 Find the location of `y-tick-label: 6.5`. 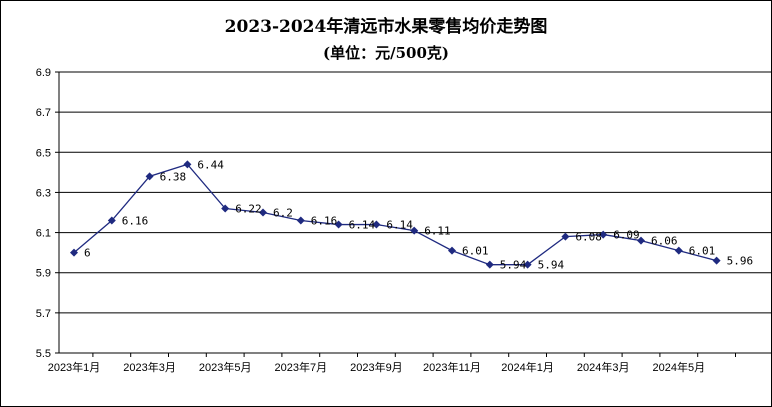

y-tick-label: 6.5 is located at coordinates (43, 153).